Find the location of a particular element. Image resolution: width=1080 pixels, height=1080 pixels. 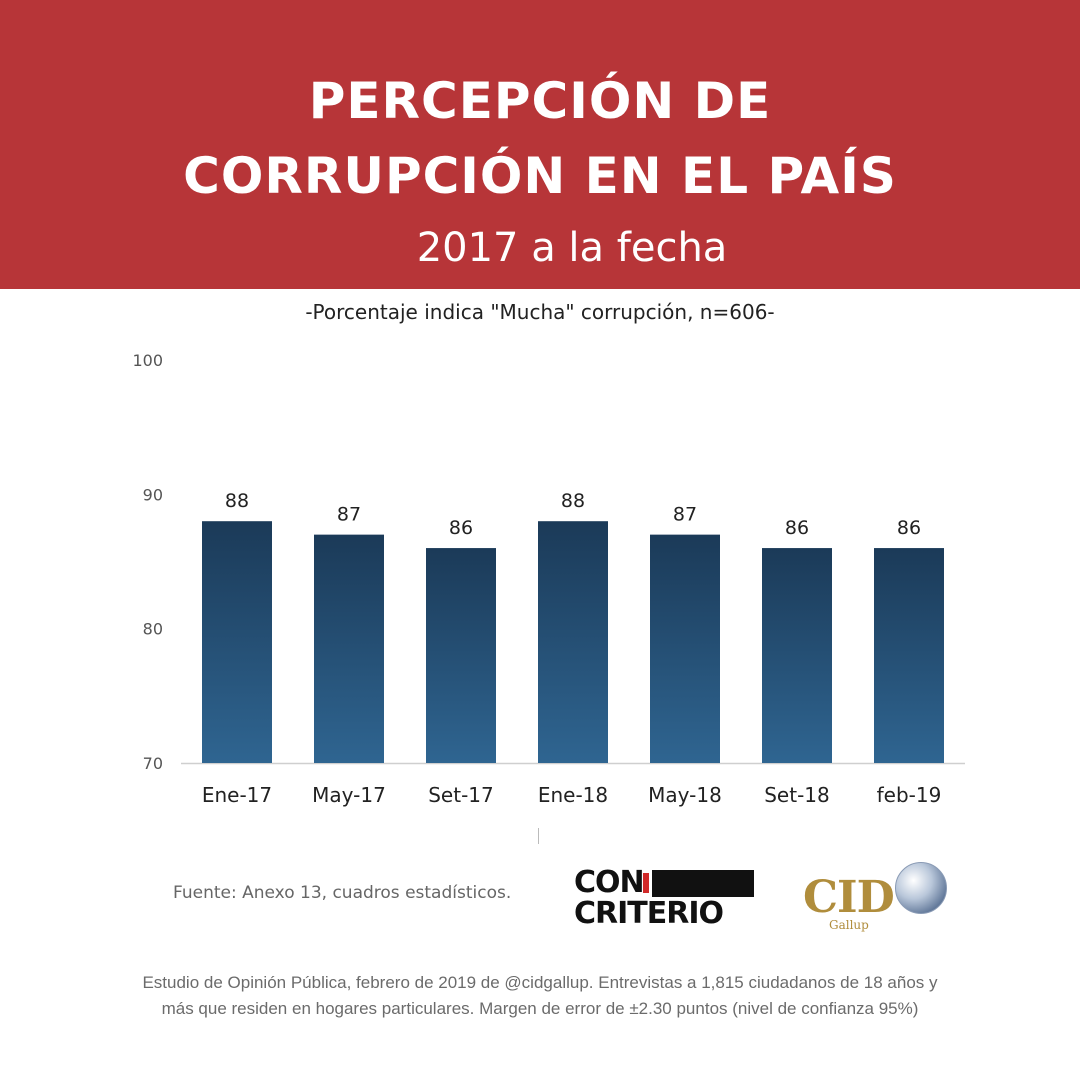

page-subtitle: 2017 a la fecha is located at coordinates (572, 248).